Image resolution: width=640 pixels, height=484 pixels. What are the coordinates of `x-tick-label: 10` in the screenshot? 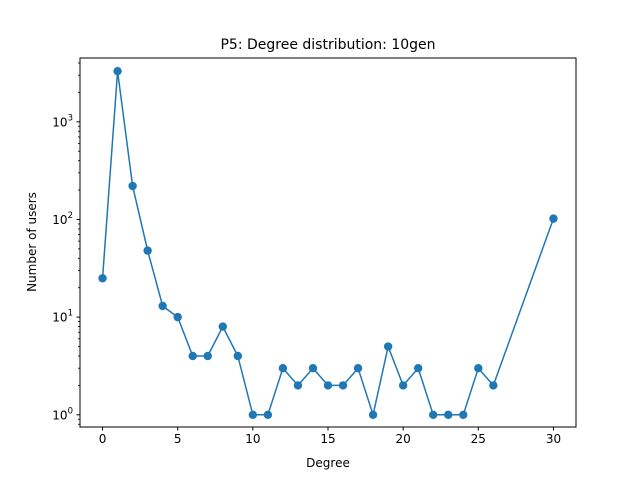 It's located at (252, 439).